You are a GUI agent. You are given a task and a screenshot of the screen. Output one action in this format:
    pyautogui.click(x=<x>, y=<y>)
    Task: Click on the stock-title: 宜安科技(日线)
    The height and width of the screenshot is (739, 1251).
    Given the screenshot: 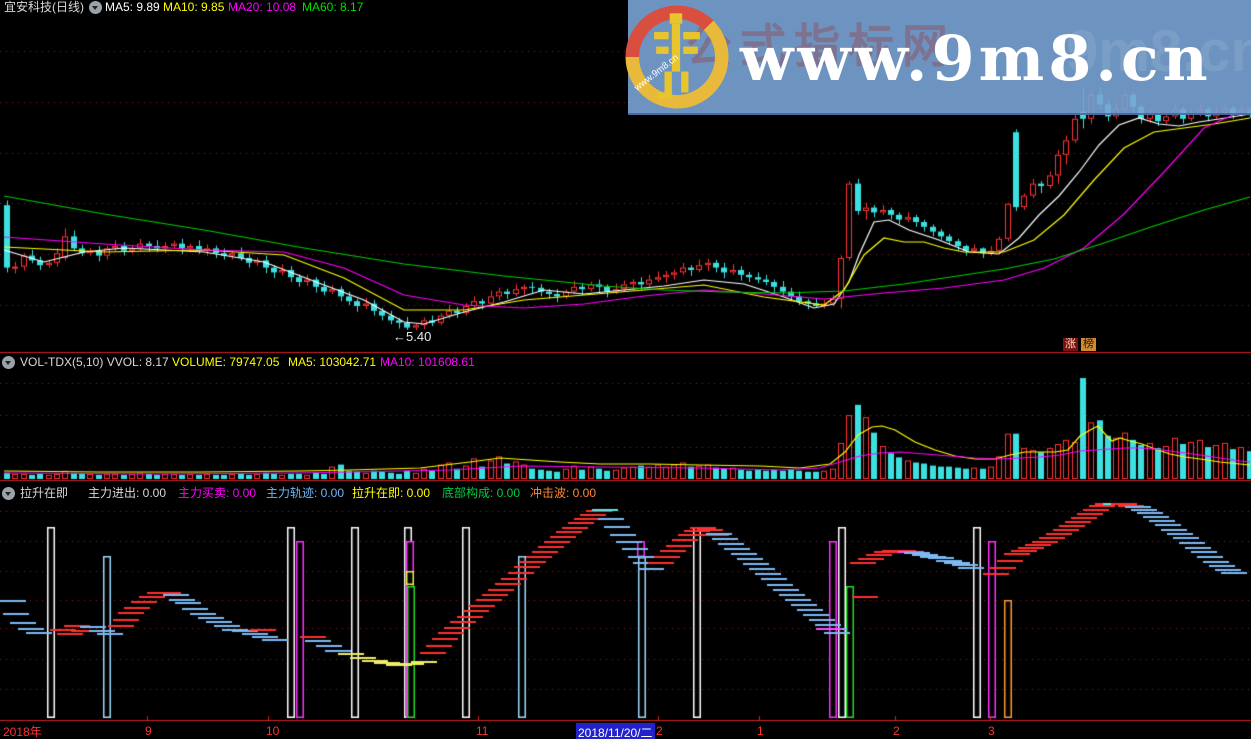 What is the action you would take?
    pyautogui.click(x=44, y=7)
    